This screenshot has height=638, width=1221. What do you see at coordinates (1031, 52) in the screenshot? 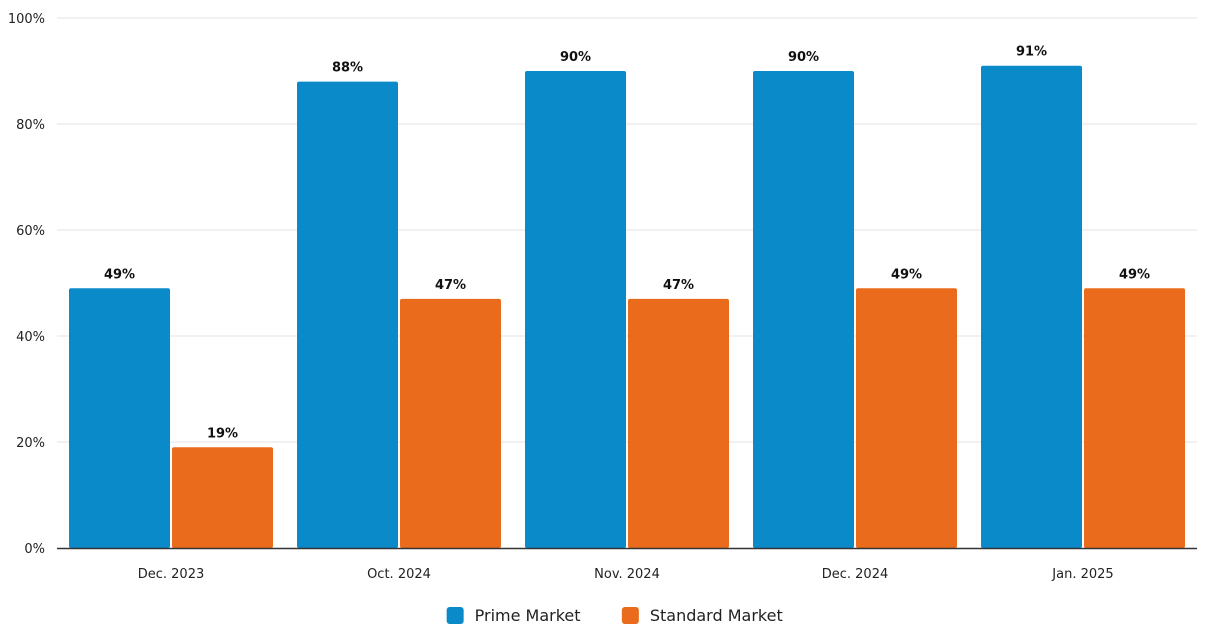
I see `data-label: 91%` at bounding box center [1031, 52].